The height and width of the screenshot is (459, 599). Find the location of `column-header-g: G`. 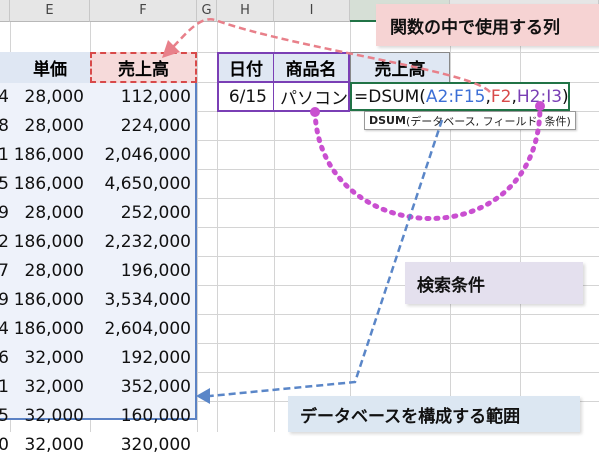

column-header-g: G is located at coordinates (207, 11).